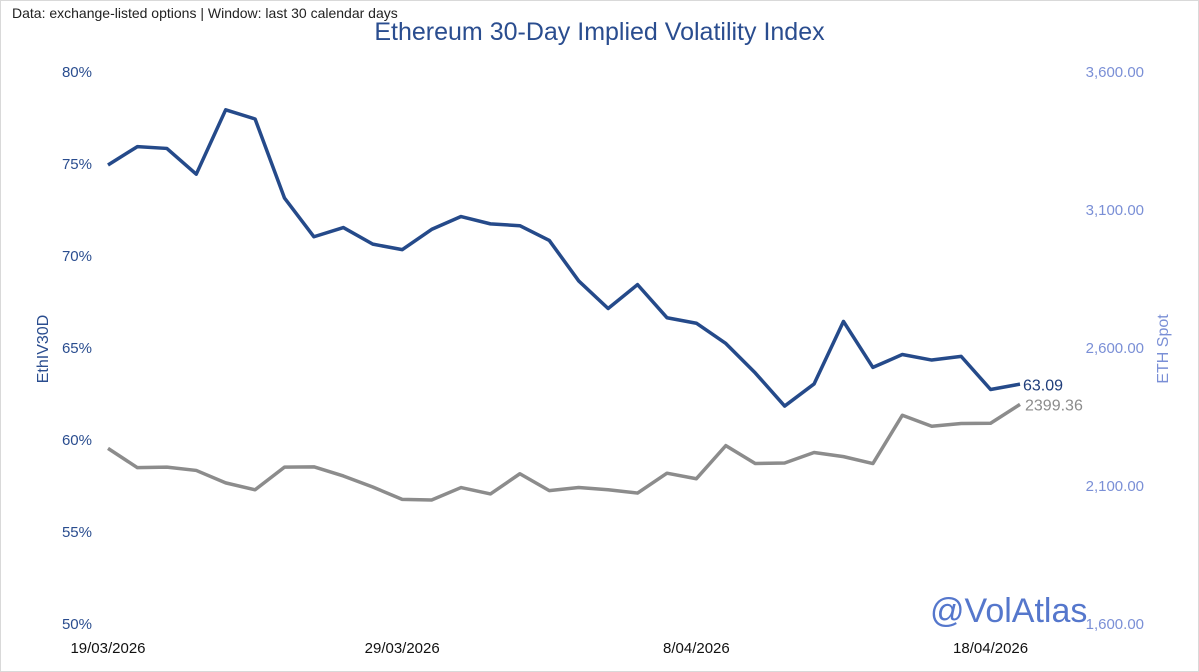  I want to click on series-line-eth-spot, so click(564, 452).